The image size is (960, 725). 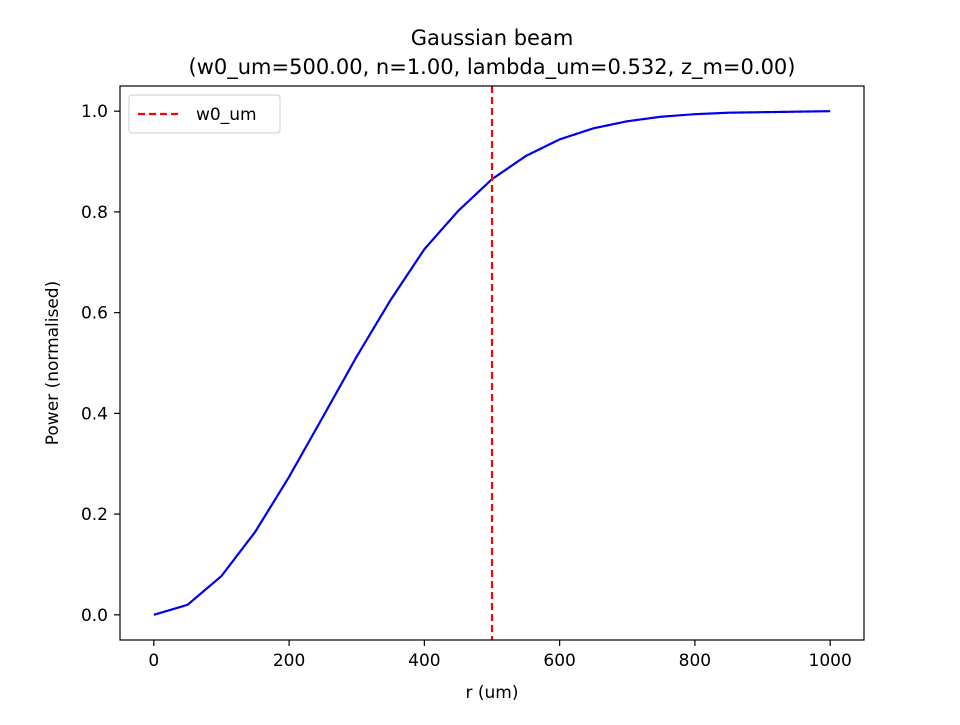 What do you see at coordinates (830, 661) in the screenshot?
I see `x-tick-label: 1000` at bounding box center [830, 661].